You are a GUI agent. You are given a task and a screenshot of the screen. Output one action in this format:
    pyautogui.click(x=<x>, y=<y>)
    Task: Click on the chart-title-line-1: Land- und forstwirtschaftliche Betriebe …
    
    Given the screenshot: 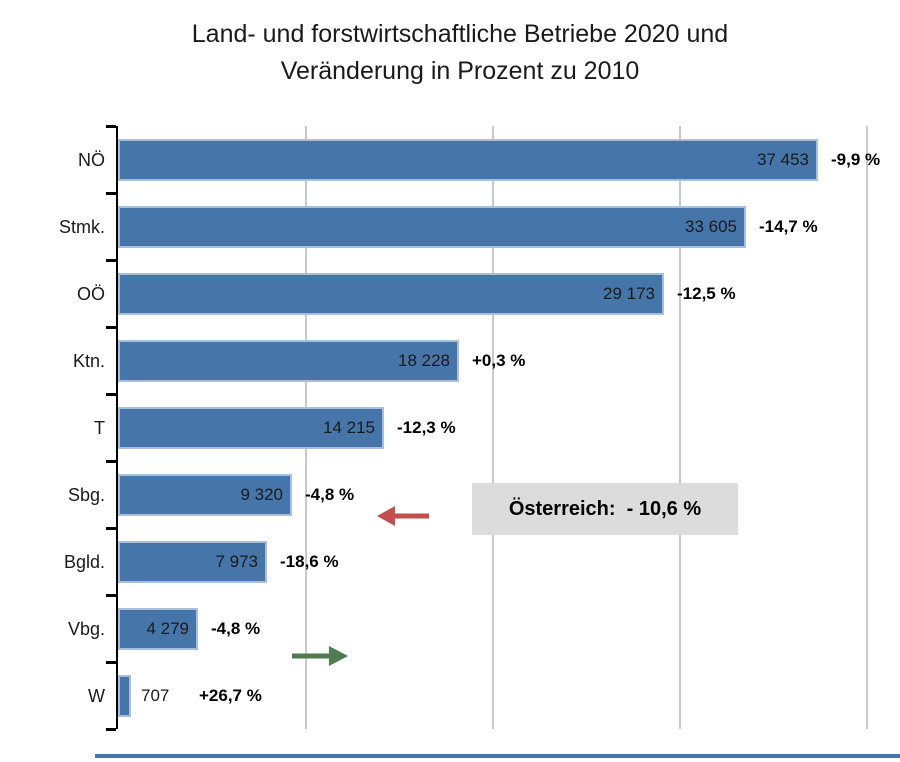 What is the action you would take?
    pyautogui.click(x=460, y=34)
    